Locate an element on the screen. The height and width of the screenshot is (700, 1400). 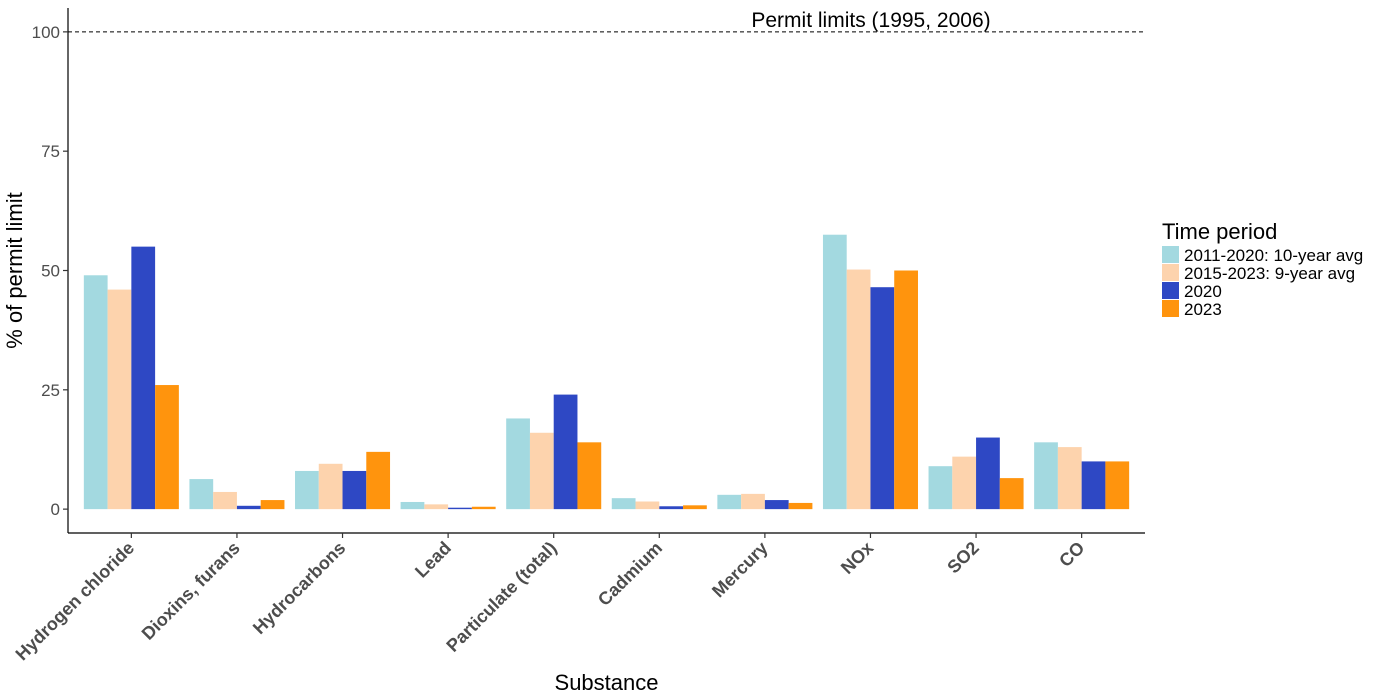
y-tick-label: 100 is located at coordinates (46, 32).